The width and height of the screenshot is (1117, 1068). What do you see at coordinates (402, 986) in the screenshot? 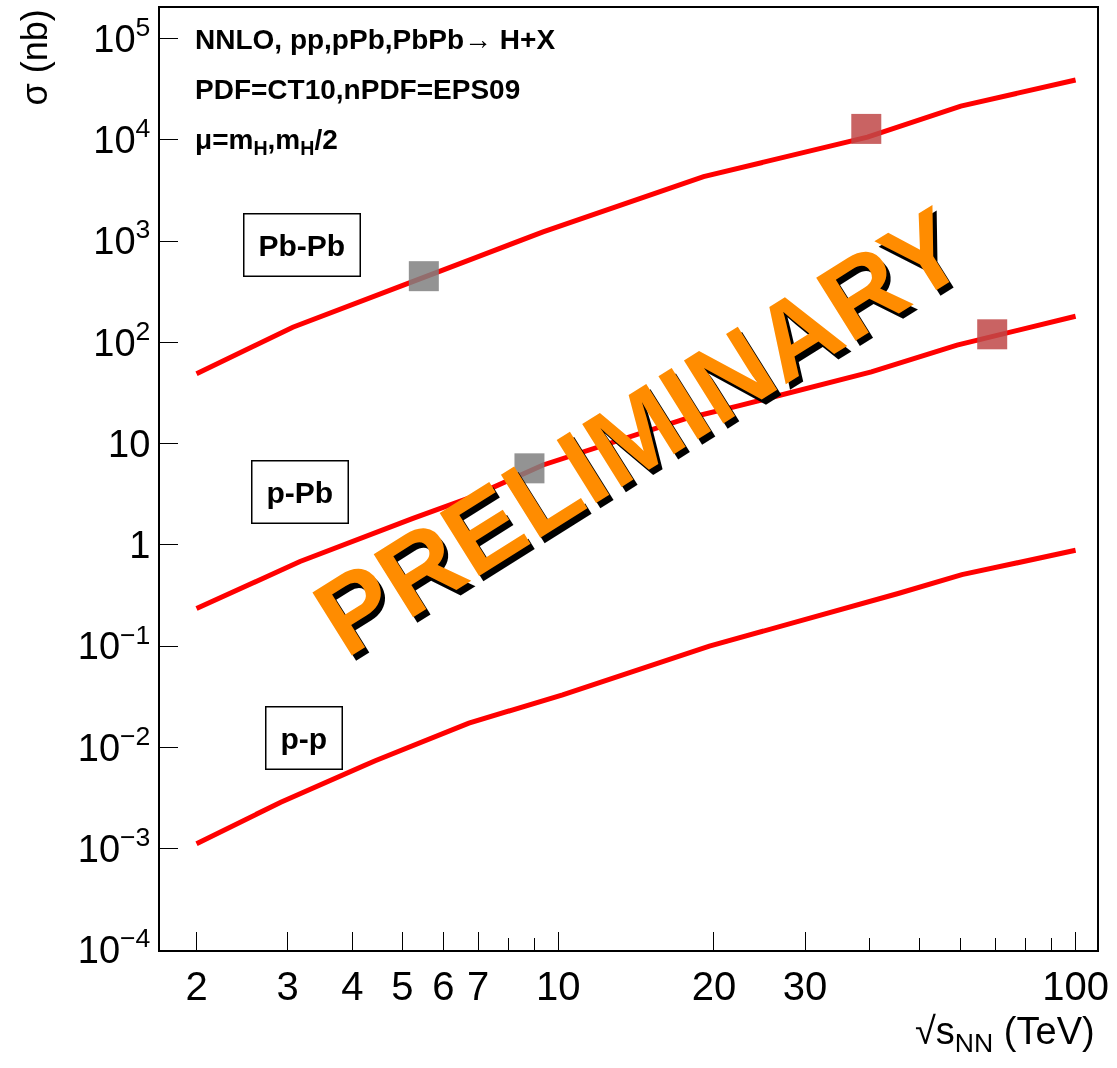
I see `x-tick-label: 5` at bounding box center [402, 986].